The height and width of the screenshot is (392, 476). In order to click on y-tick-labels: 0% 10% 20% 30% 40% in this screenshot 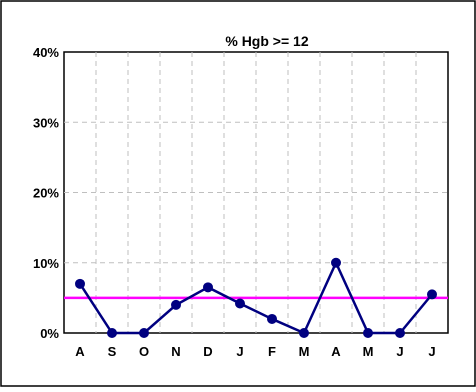, I will do `click(46, 193)`.